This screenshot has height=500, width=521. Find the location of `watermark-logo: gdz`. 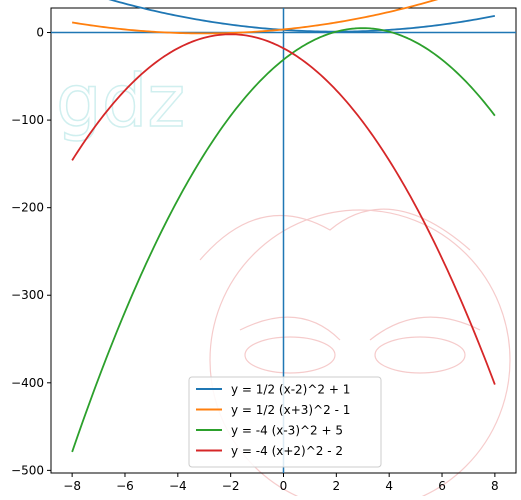

watermark-logo: gdz is located at coordinates (120, 101).